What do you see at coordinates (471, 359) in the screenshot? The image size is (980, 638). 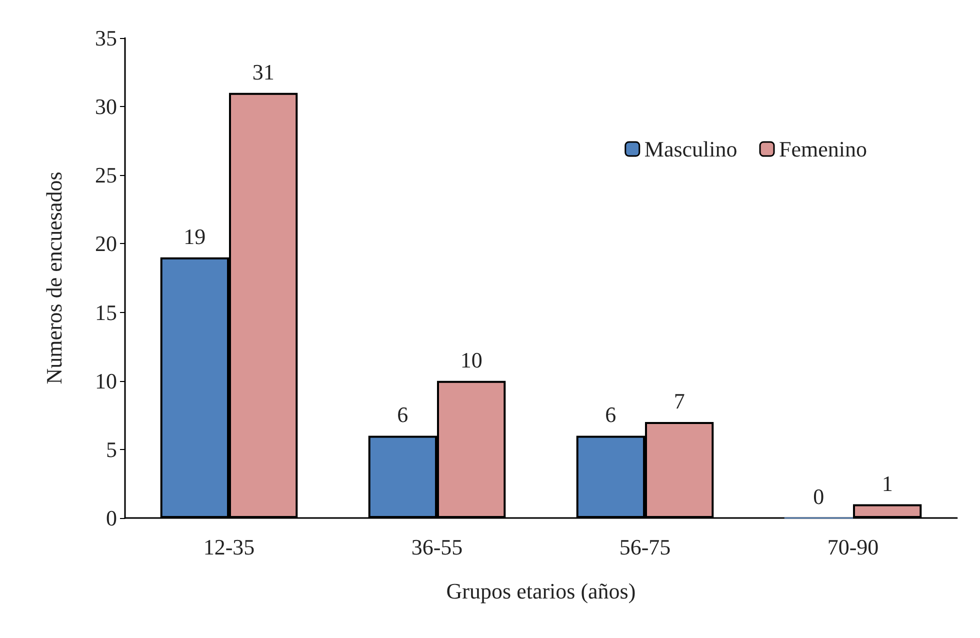 I see `data-label: 10` at bounding box center [471, 359].